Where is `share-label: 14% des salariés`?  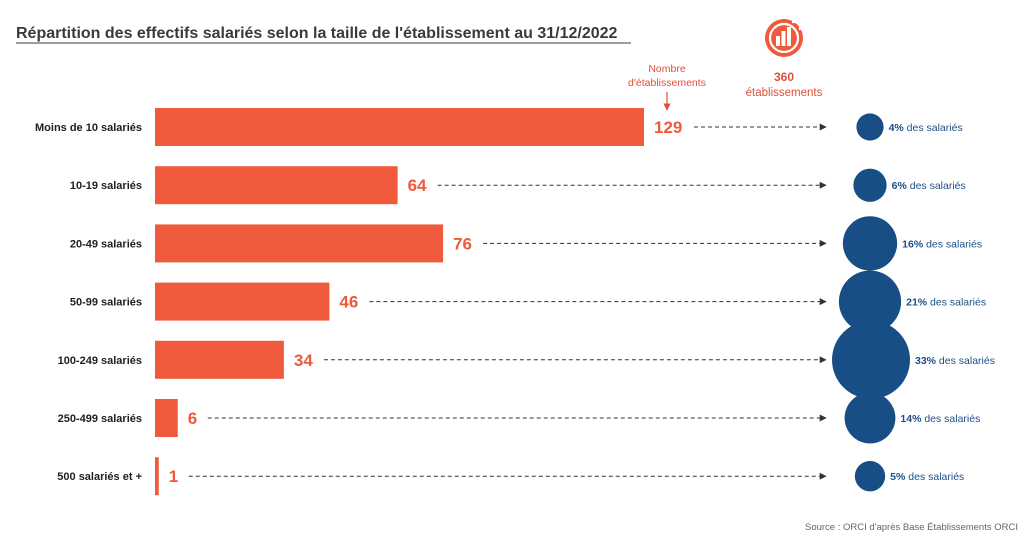
share-label: 14% des salariés is located at coordinates (940, 419).